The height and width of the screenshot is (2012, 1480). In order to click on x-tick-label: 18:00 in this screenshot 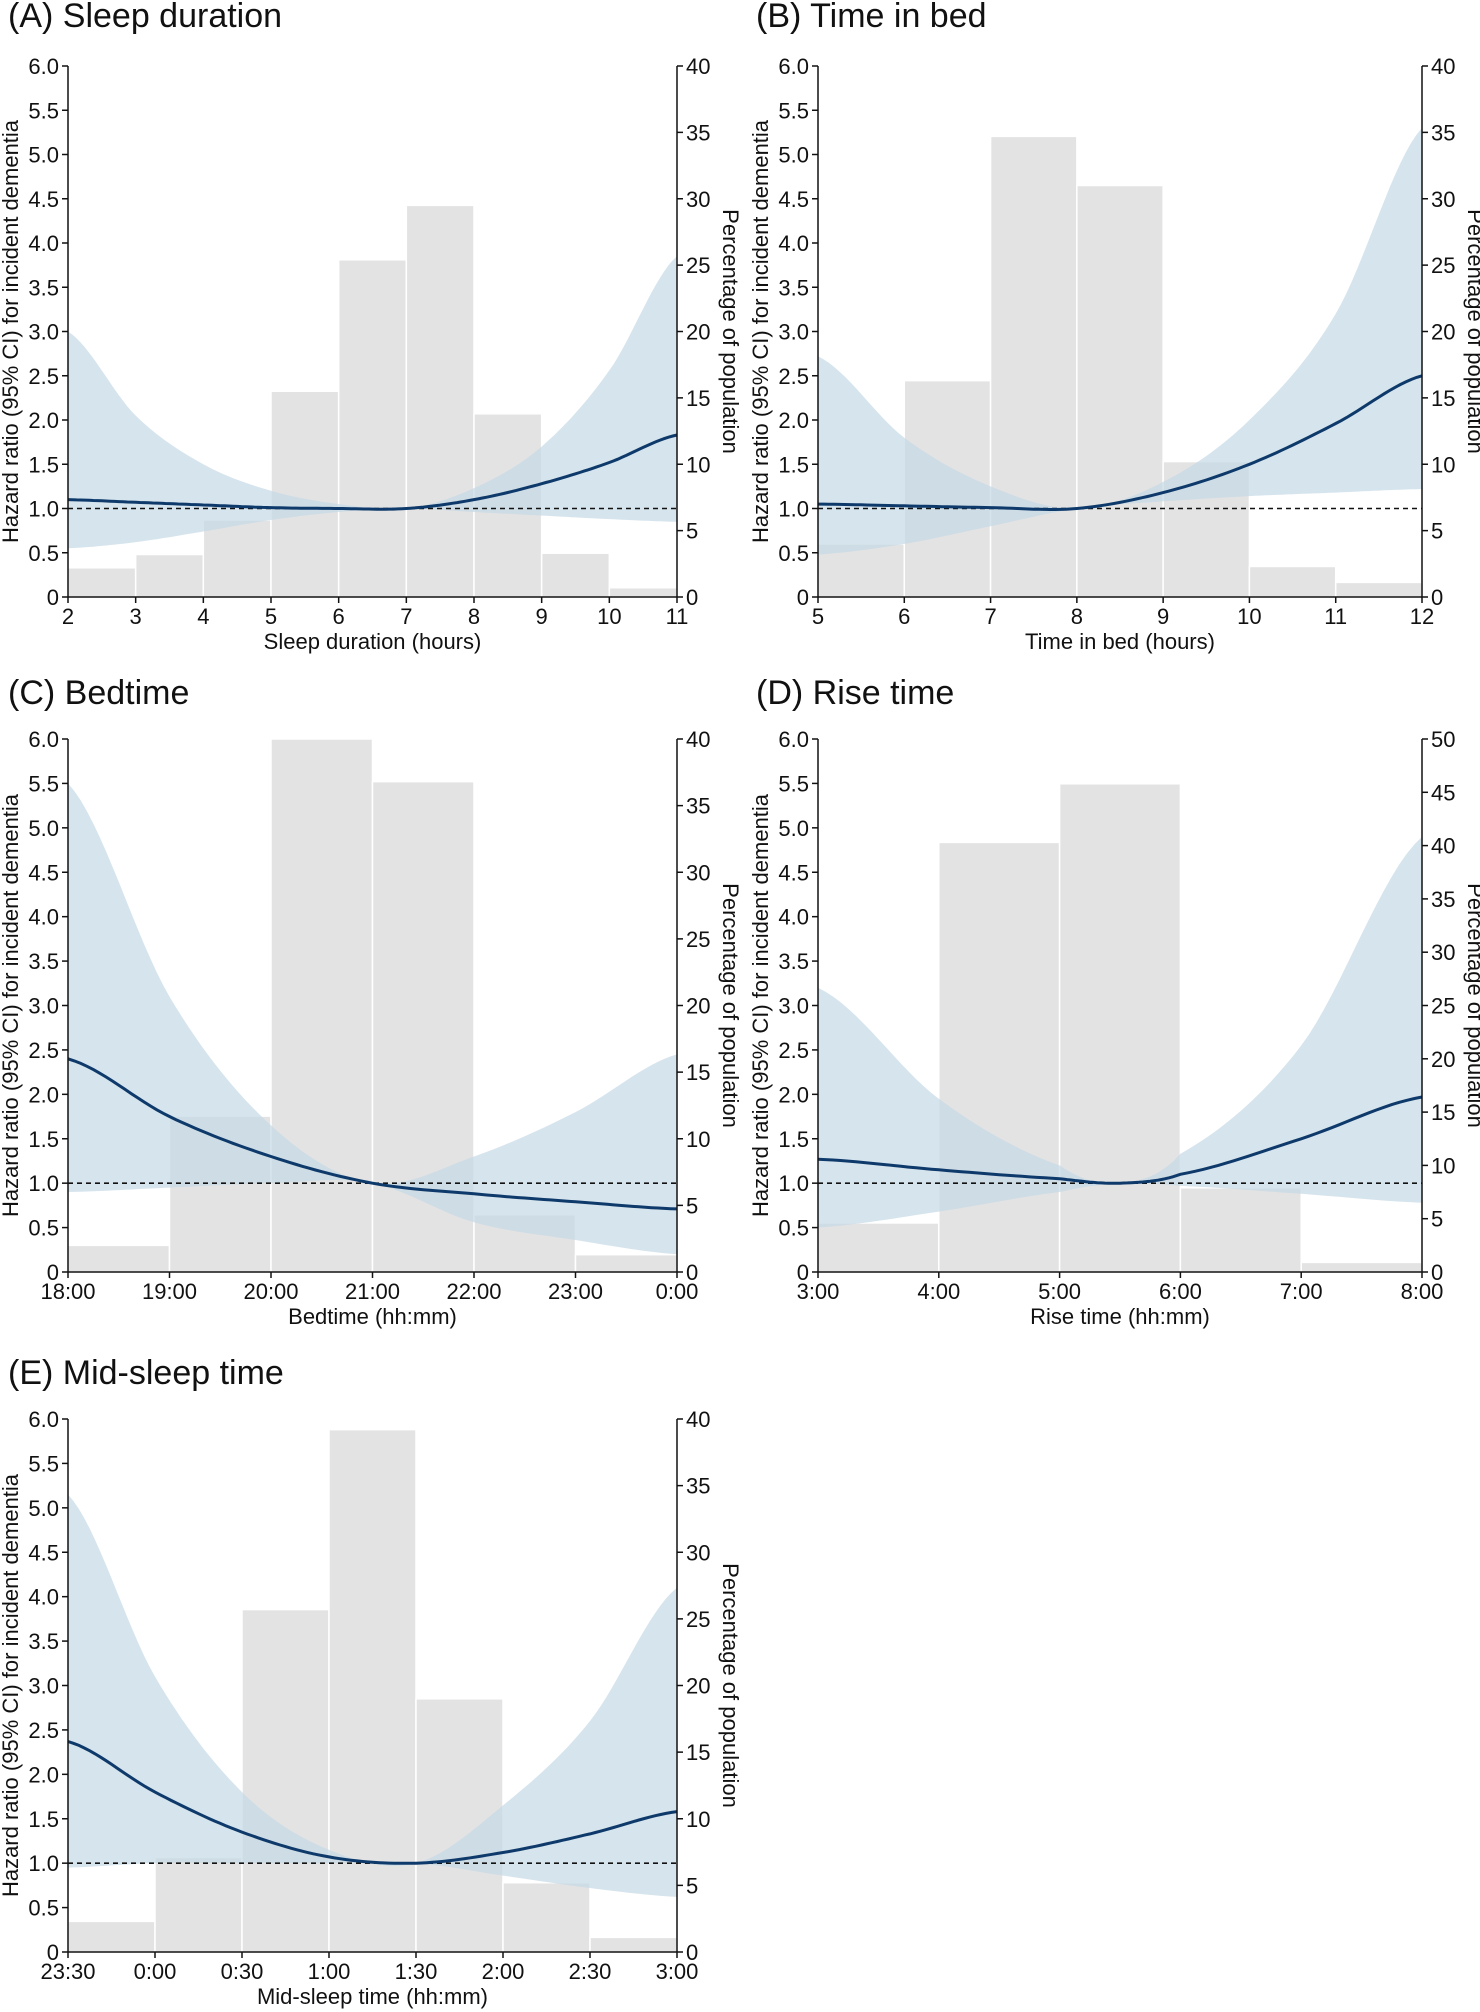, I will do `click(67, 1291)`.